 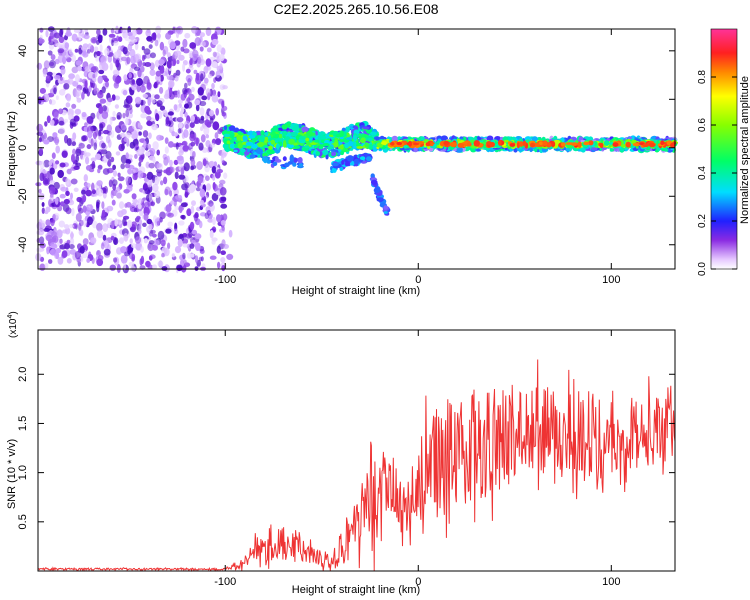 What do you see at coordinates (23, 196) in the screenshot?
I see `y-tick-label: -20` at bounding box center [23, 196].